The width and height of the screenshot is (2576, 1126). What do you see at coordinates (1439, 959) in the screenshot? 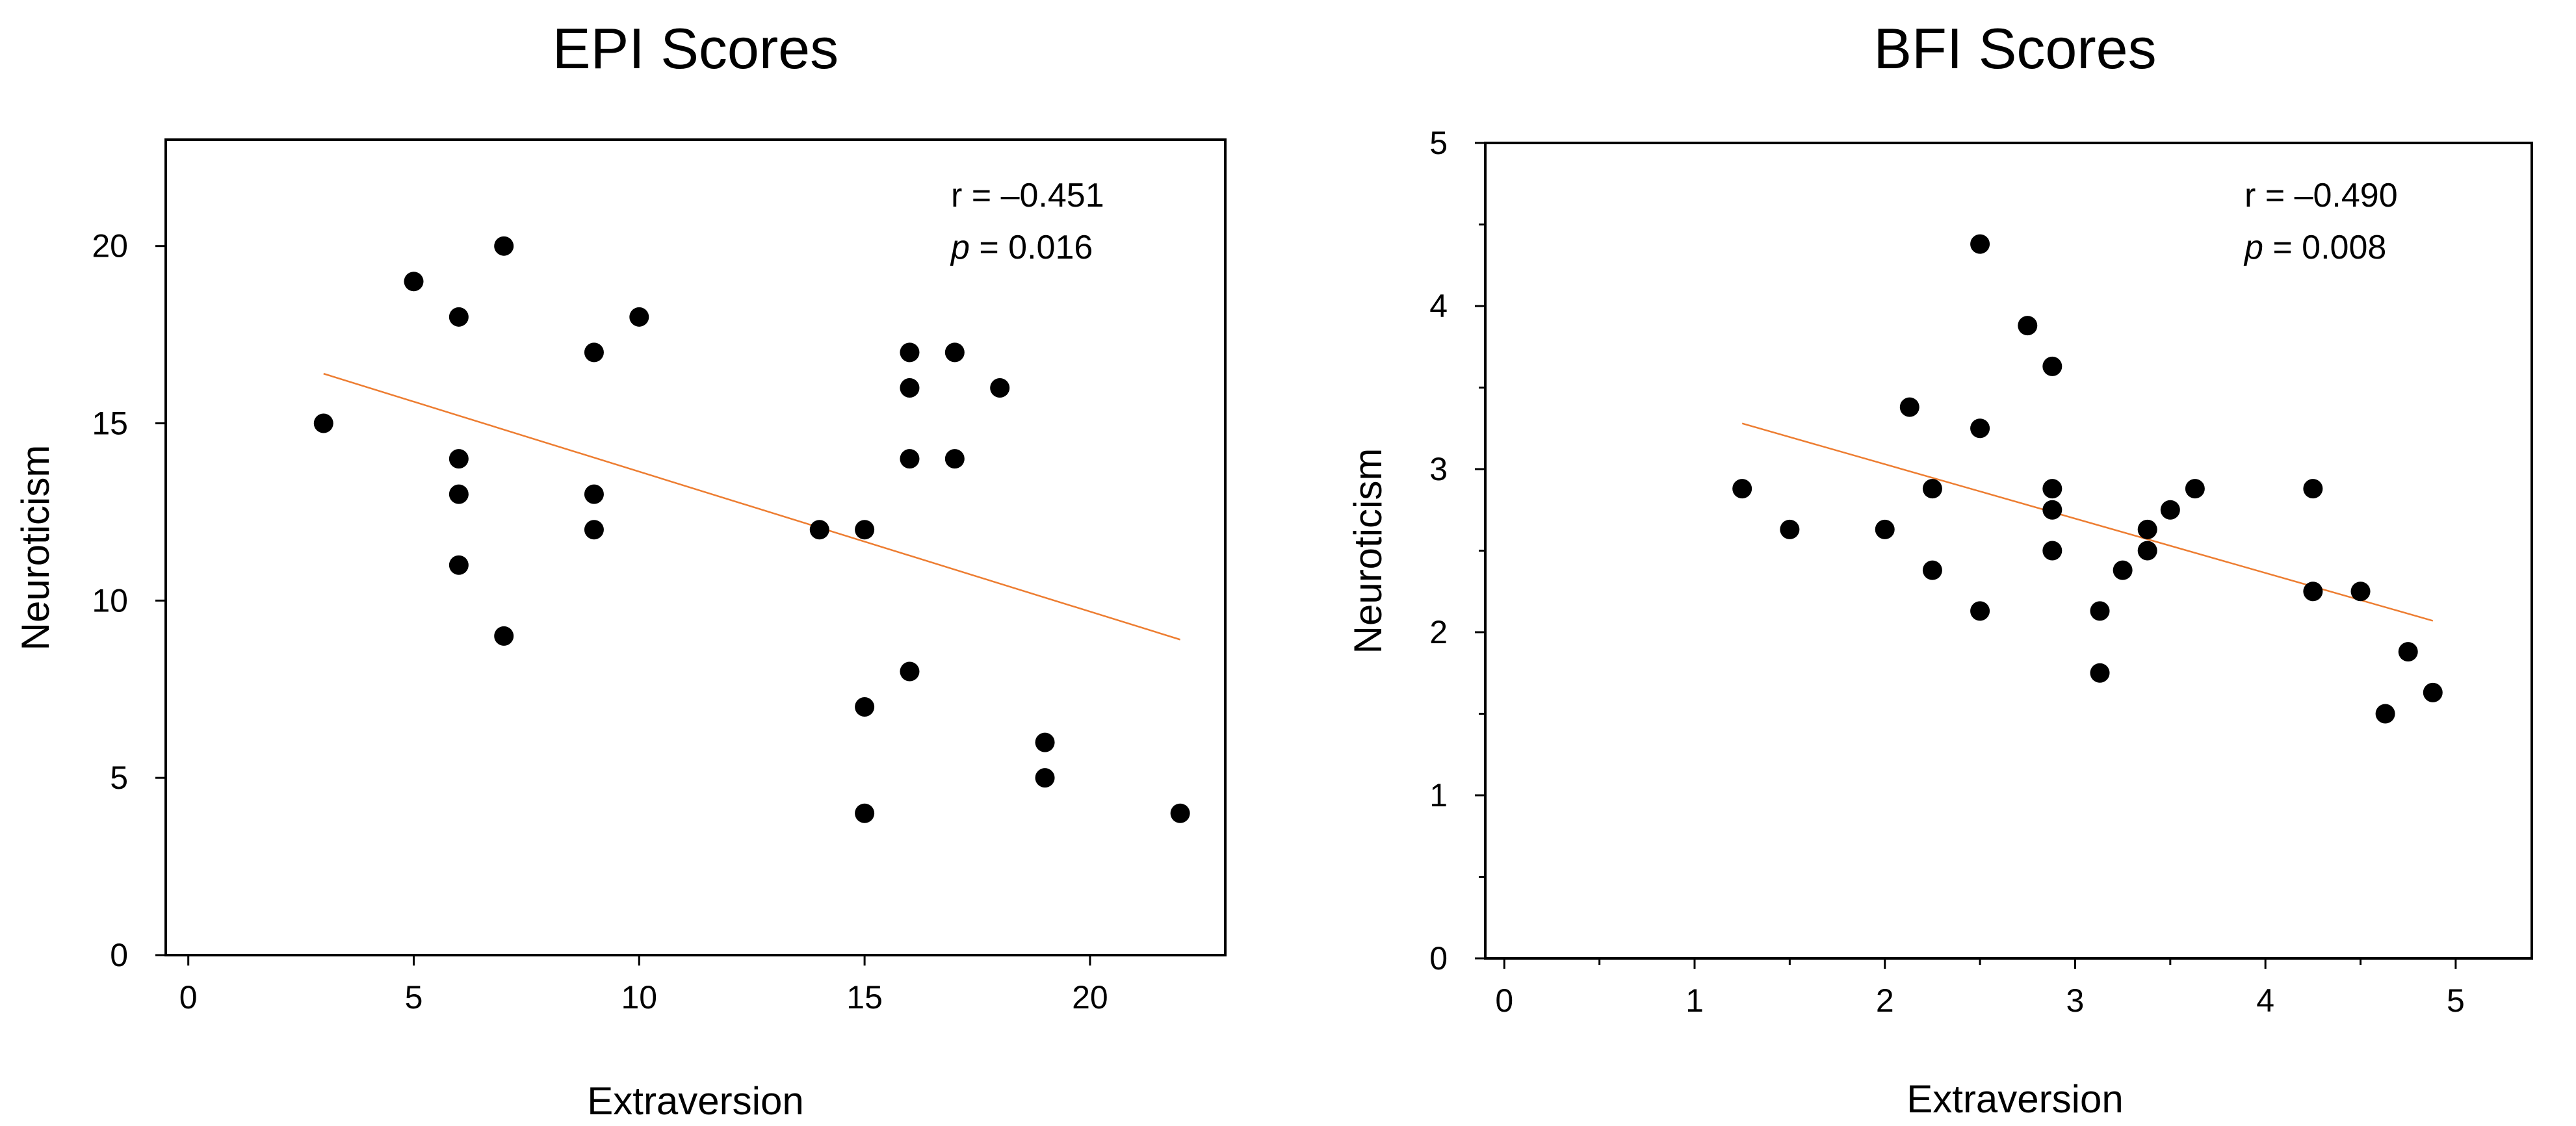
I see `bfi-y-tick-label: 0` at bounding box center [1439, 959].